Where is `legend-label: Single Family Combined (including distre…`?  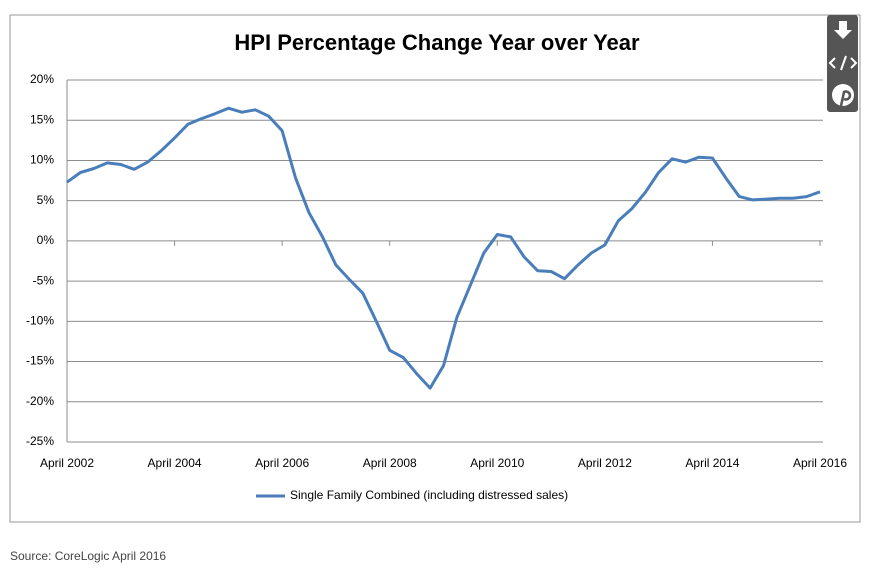
legend-label: Single Family Combined (including distre… is located at coordinates (429, 495).